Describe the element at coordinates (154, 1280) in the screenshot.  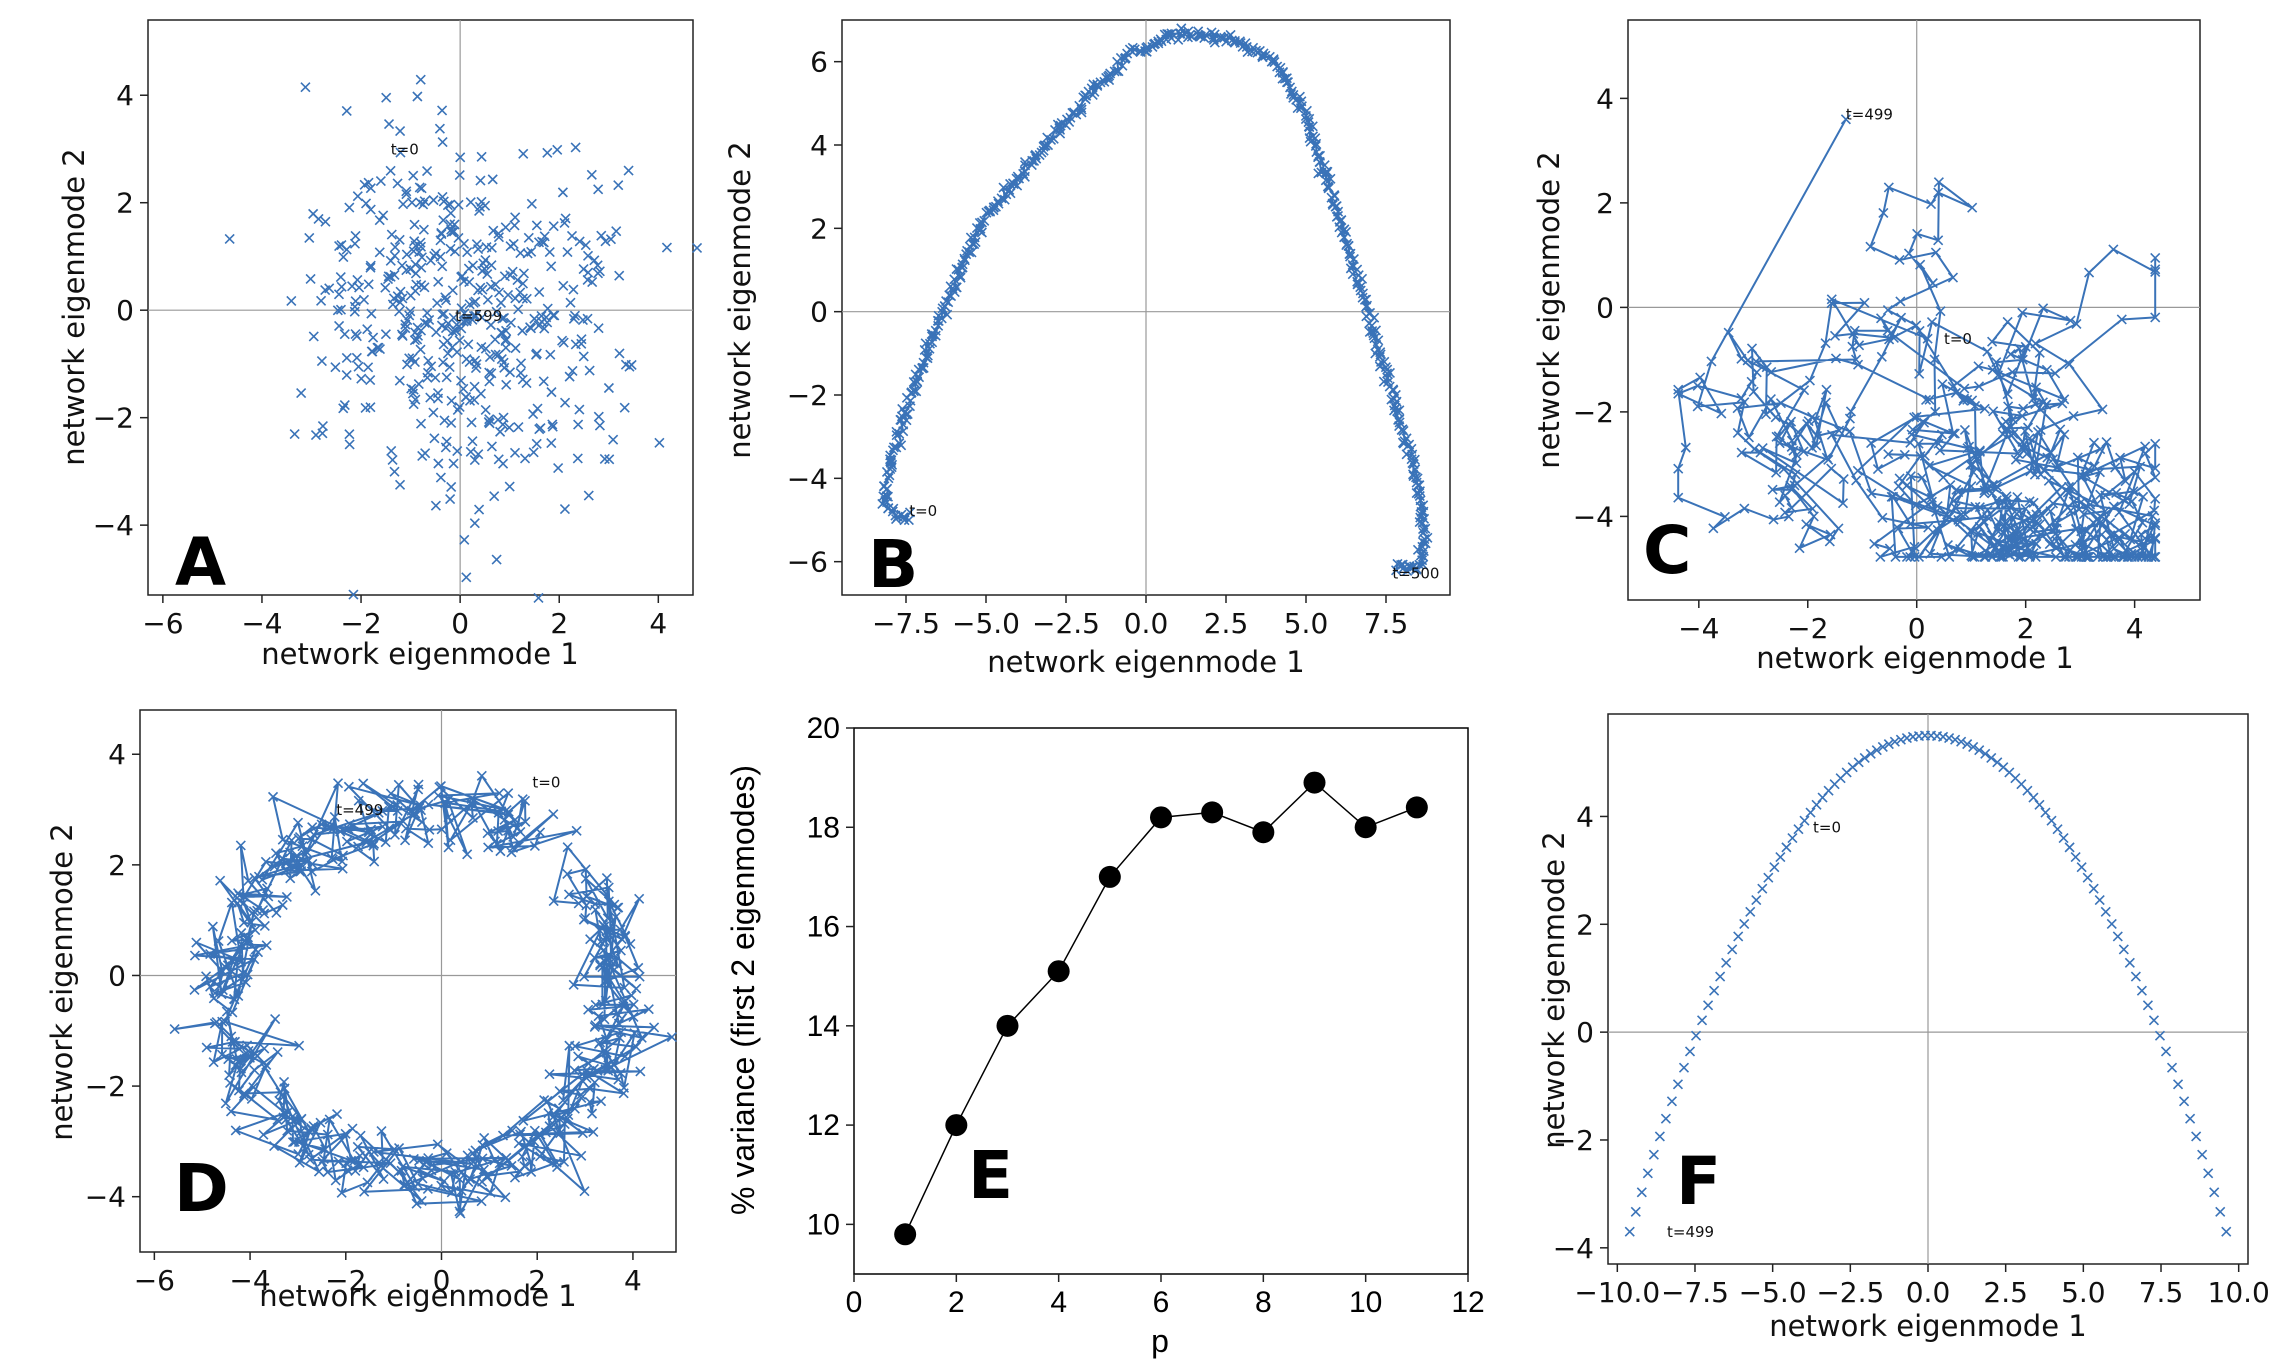
I see `x-tick-label: −6` at that location.